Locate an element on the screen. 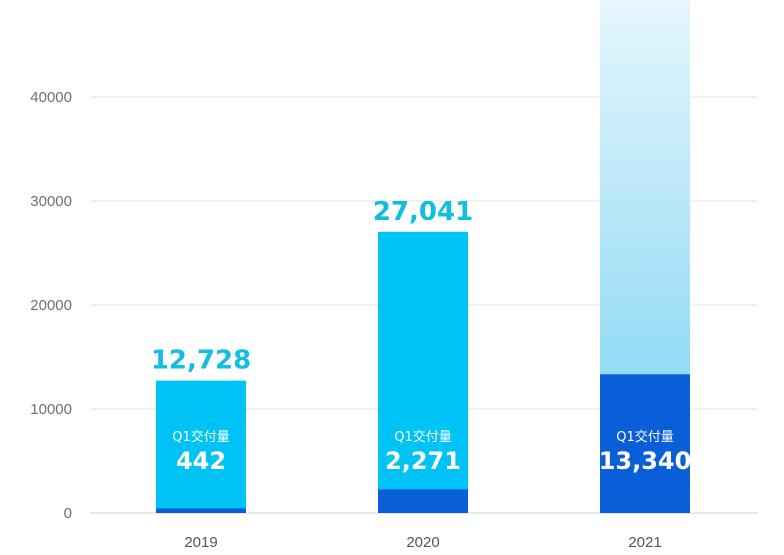 This screenshot has width=784, height=555. y-axis-ticks: 0 10000 20000 30000 40000 is located at coordinates (51, 305).